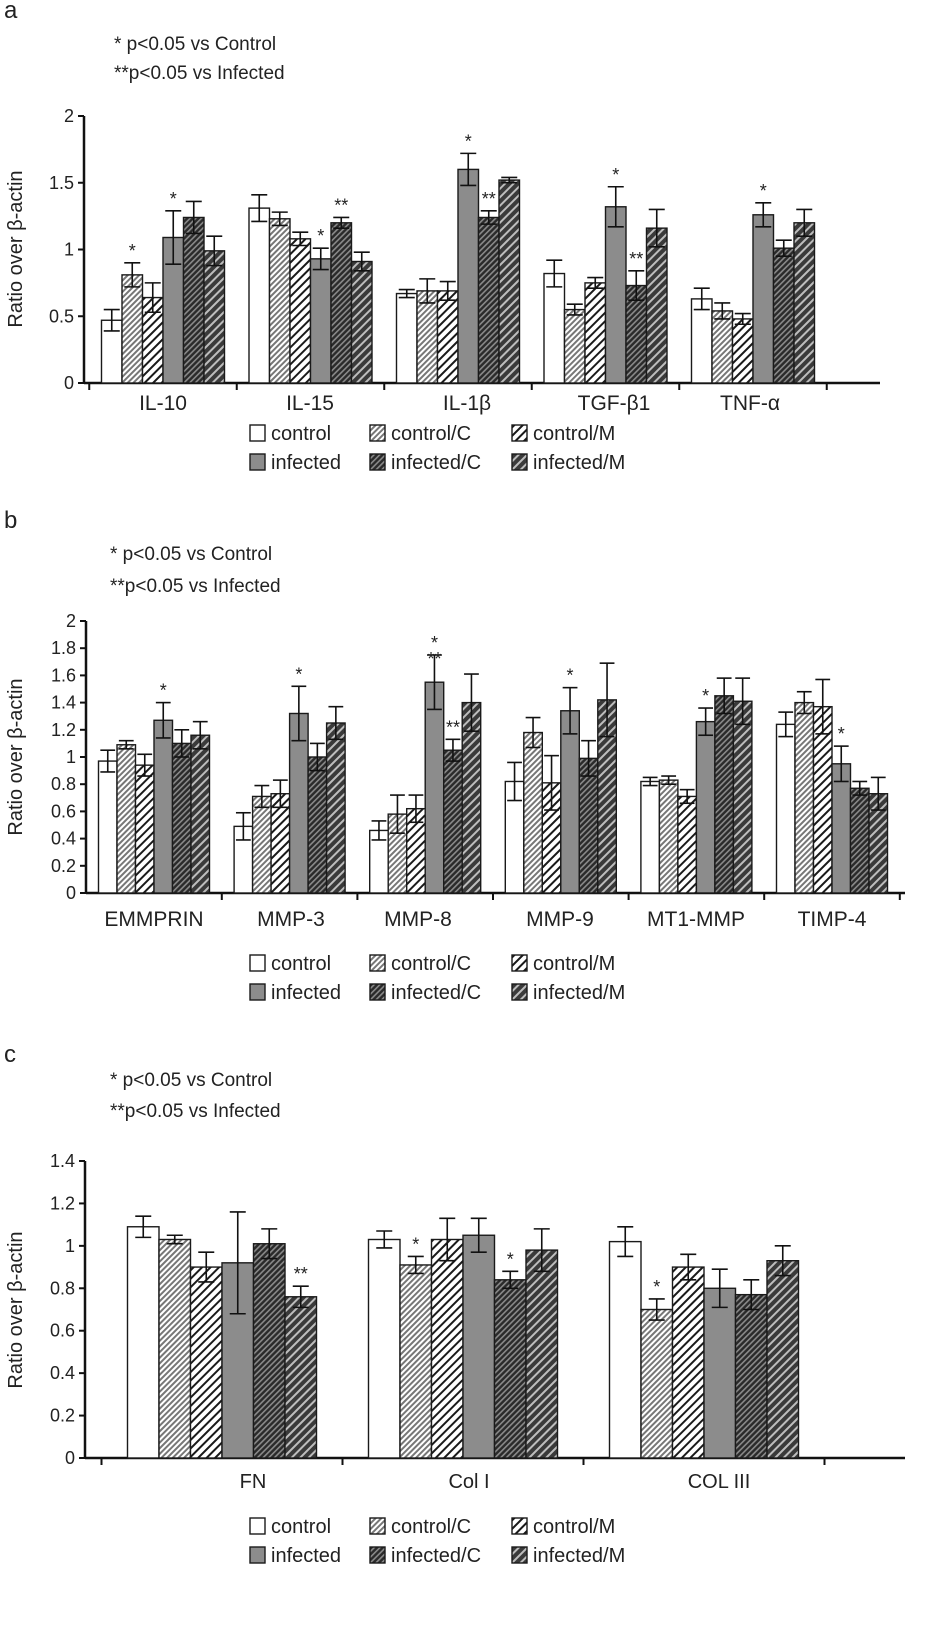 The width and height of the screenshot is (949, 1645). Describe the element at coordinates (696, 919) in the screenshot. I see `x-tick-label: MT1-MMP` at that location.